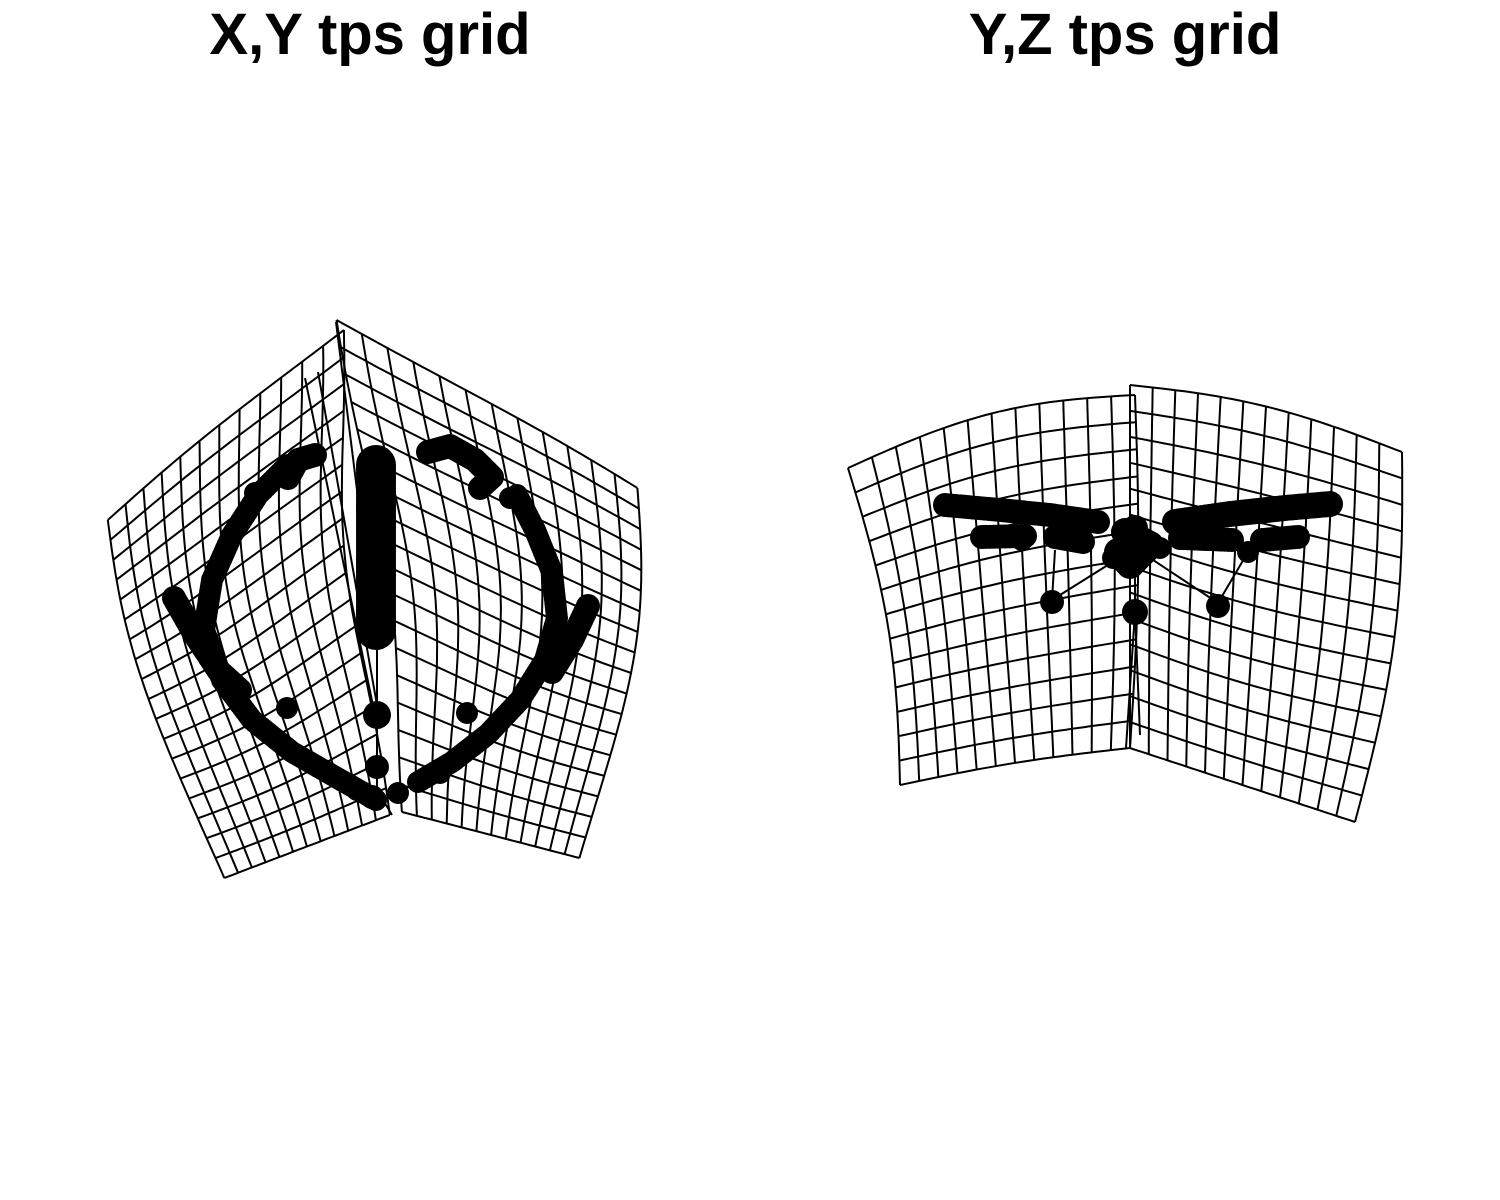 The width and height of the screenshot is (1500, 1200). I want to click on xy-landmark-top-left, so click(288, 478).